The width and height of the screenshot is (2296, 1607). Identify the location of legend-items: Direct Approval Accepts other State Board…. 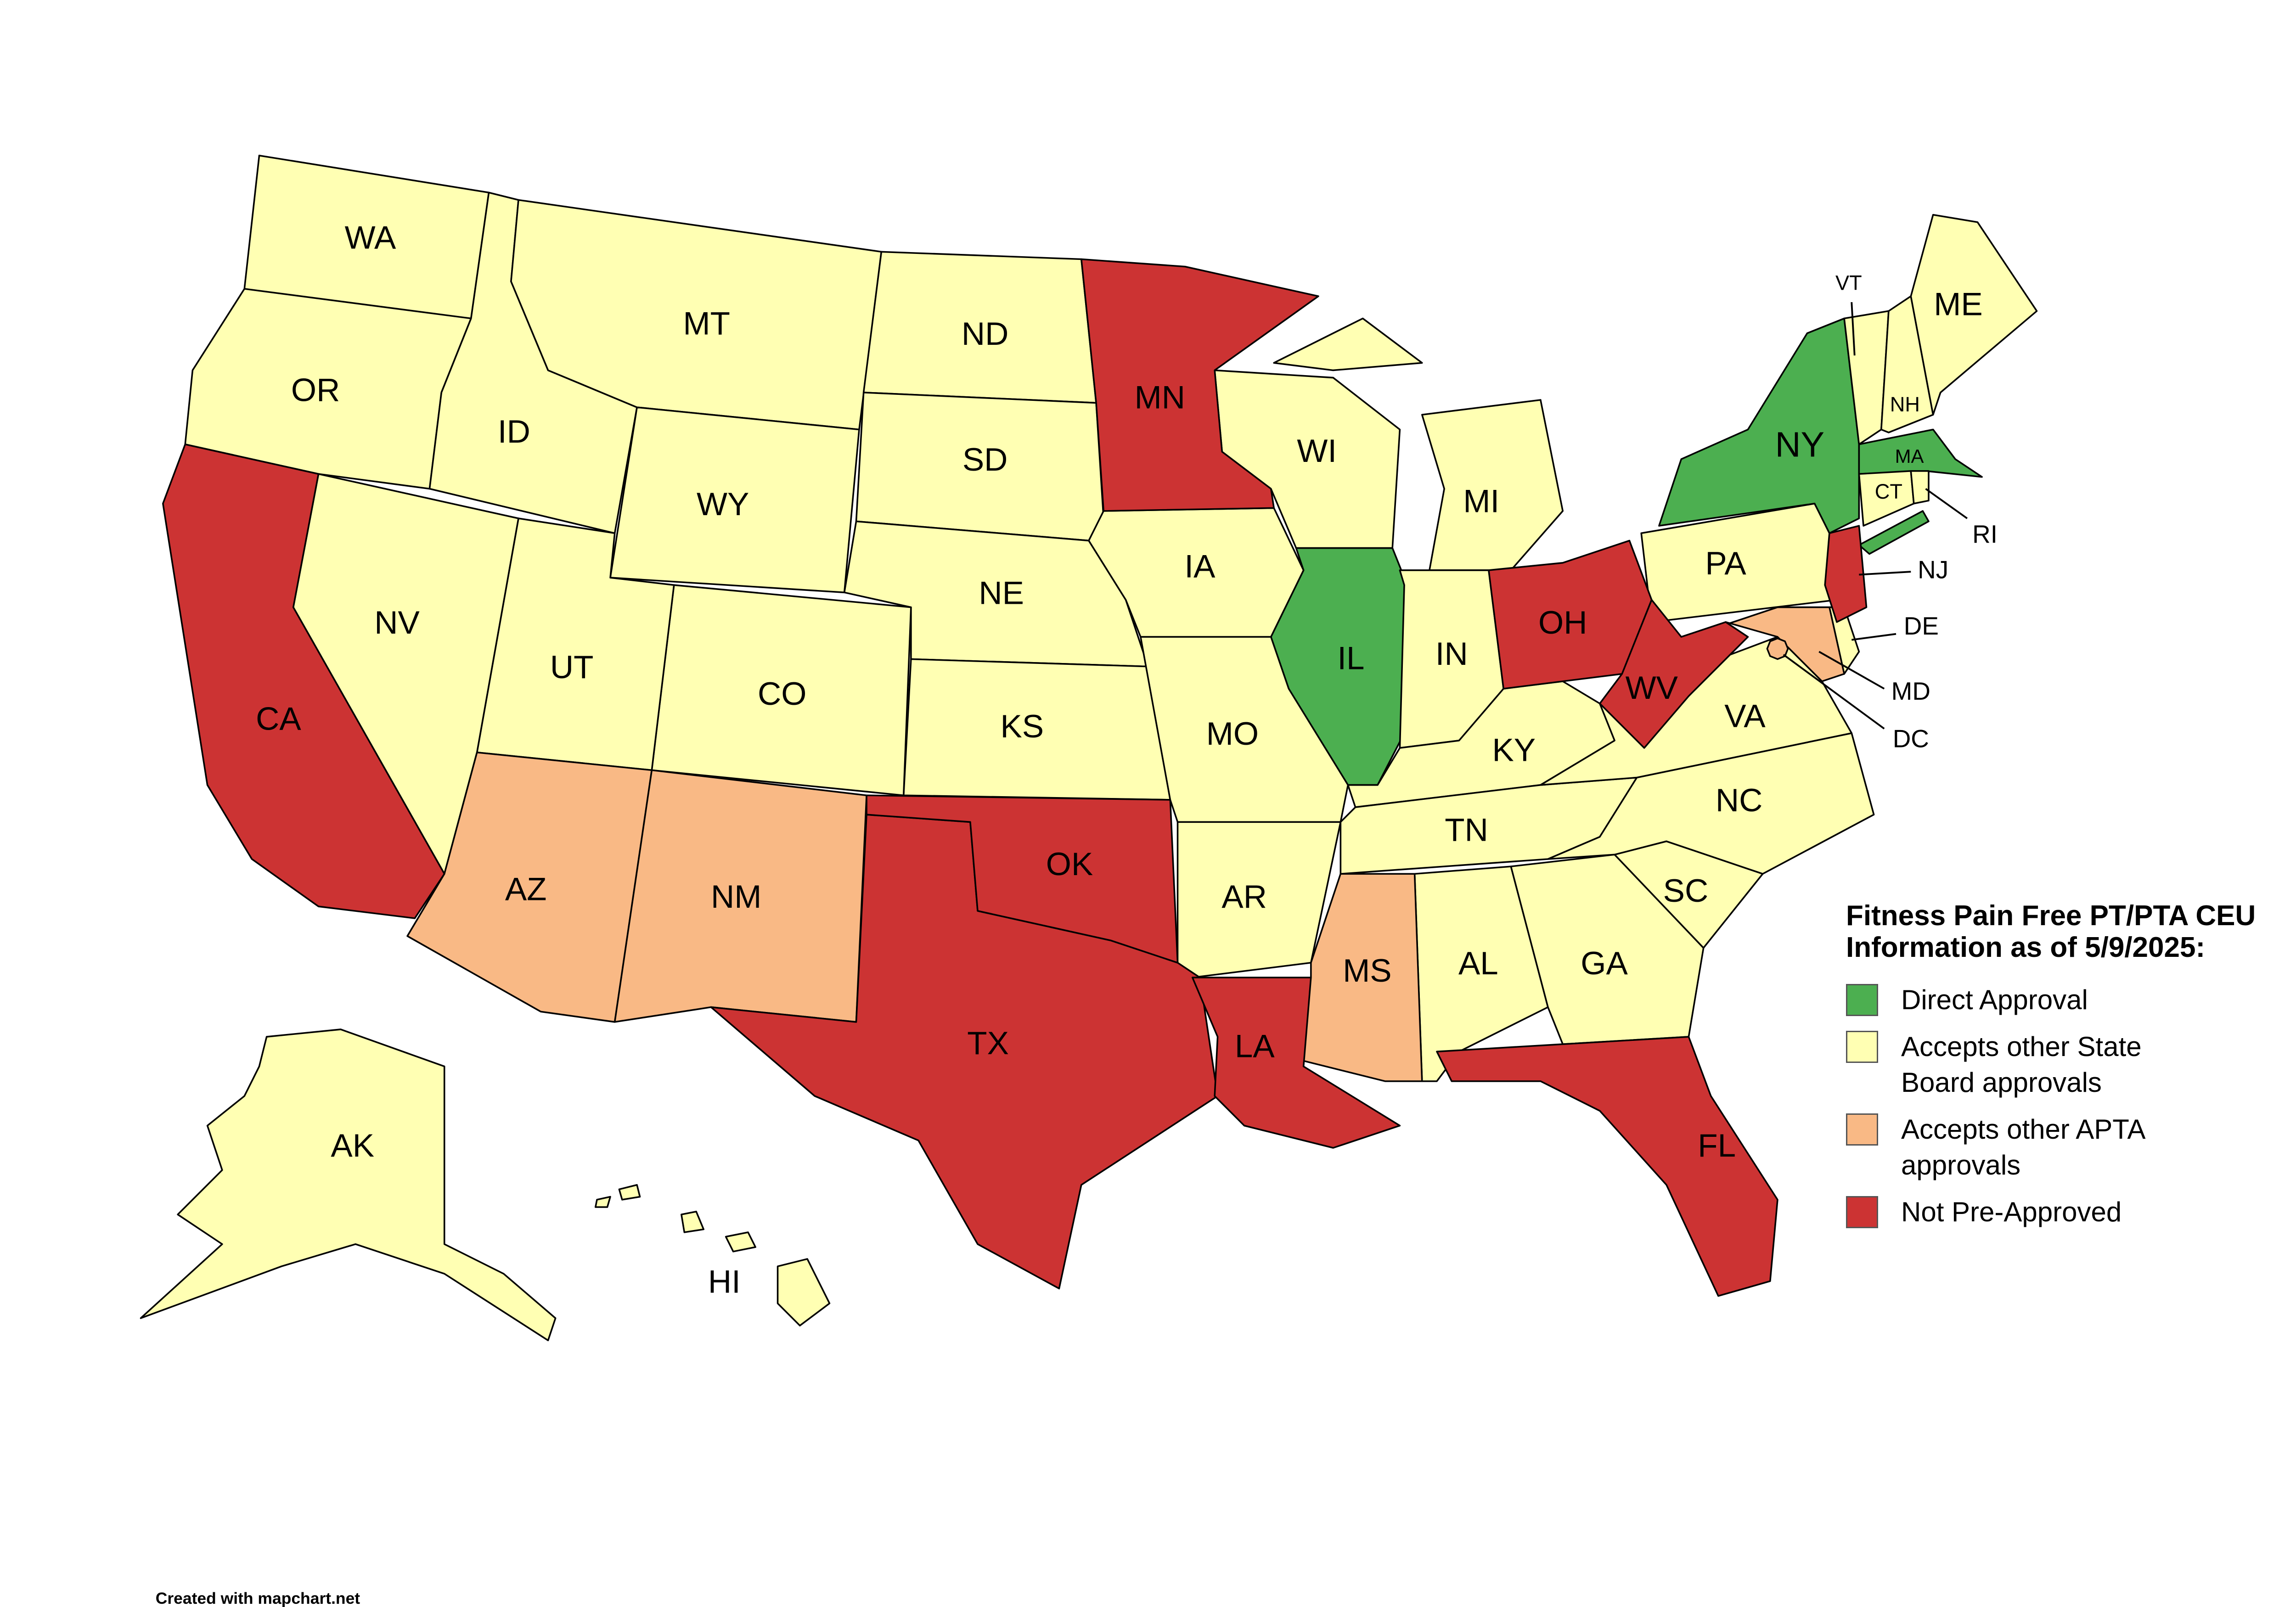
(2057, 1106).